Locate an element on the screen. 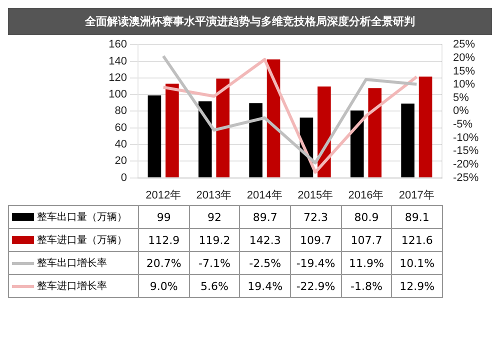 The width and height of the screenshot is (500, 362). data-label: 10.1% is located at coordinates (417, 263).